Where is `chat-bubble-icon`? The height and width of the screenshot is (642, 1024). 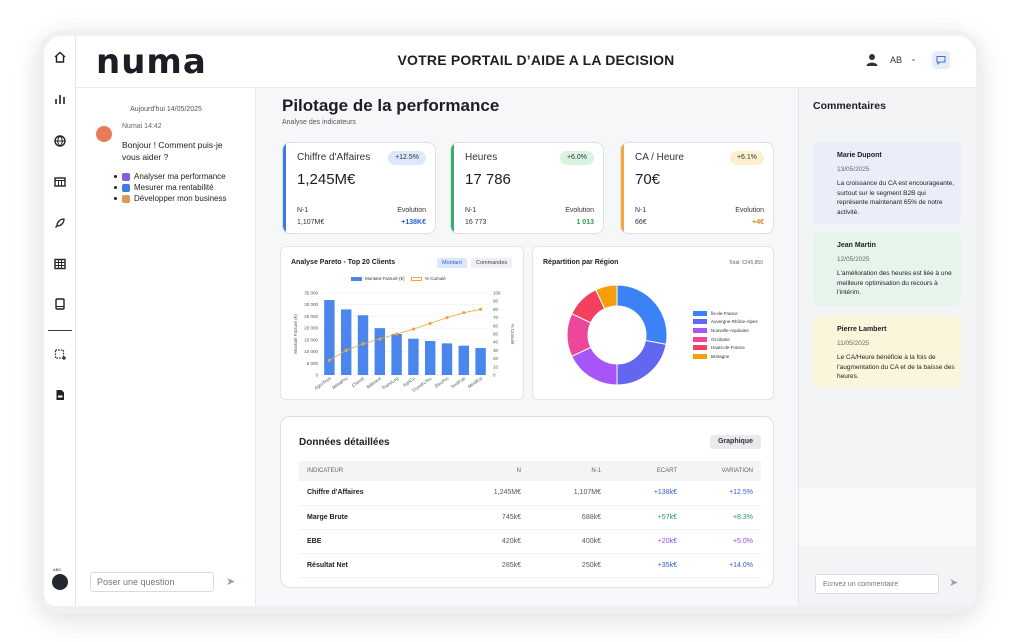
chat-bubble-icon is located at coordinates (941, 60).